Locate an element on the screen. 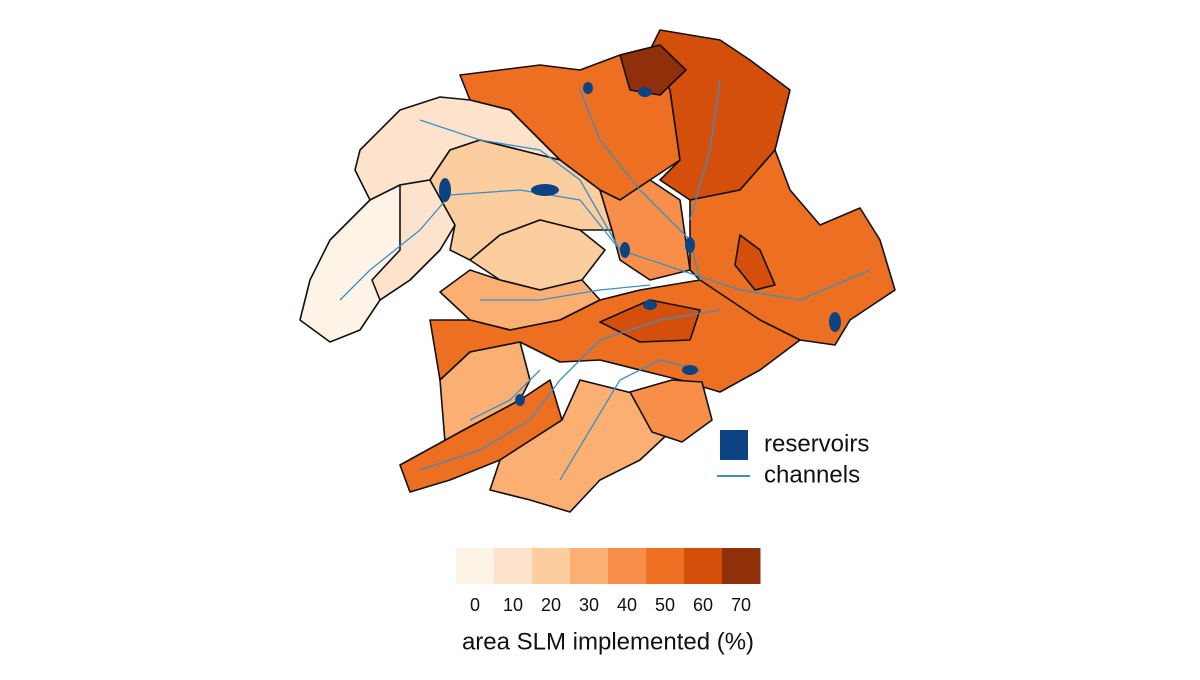  colorbar-tick-label: 0 is located at coordinates (475, 605).